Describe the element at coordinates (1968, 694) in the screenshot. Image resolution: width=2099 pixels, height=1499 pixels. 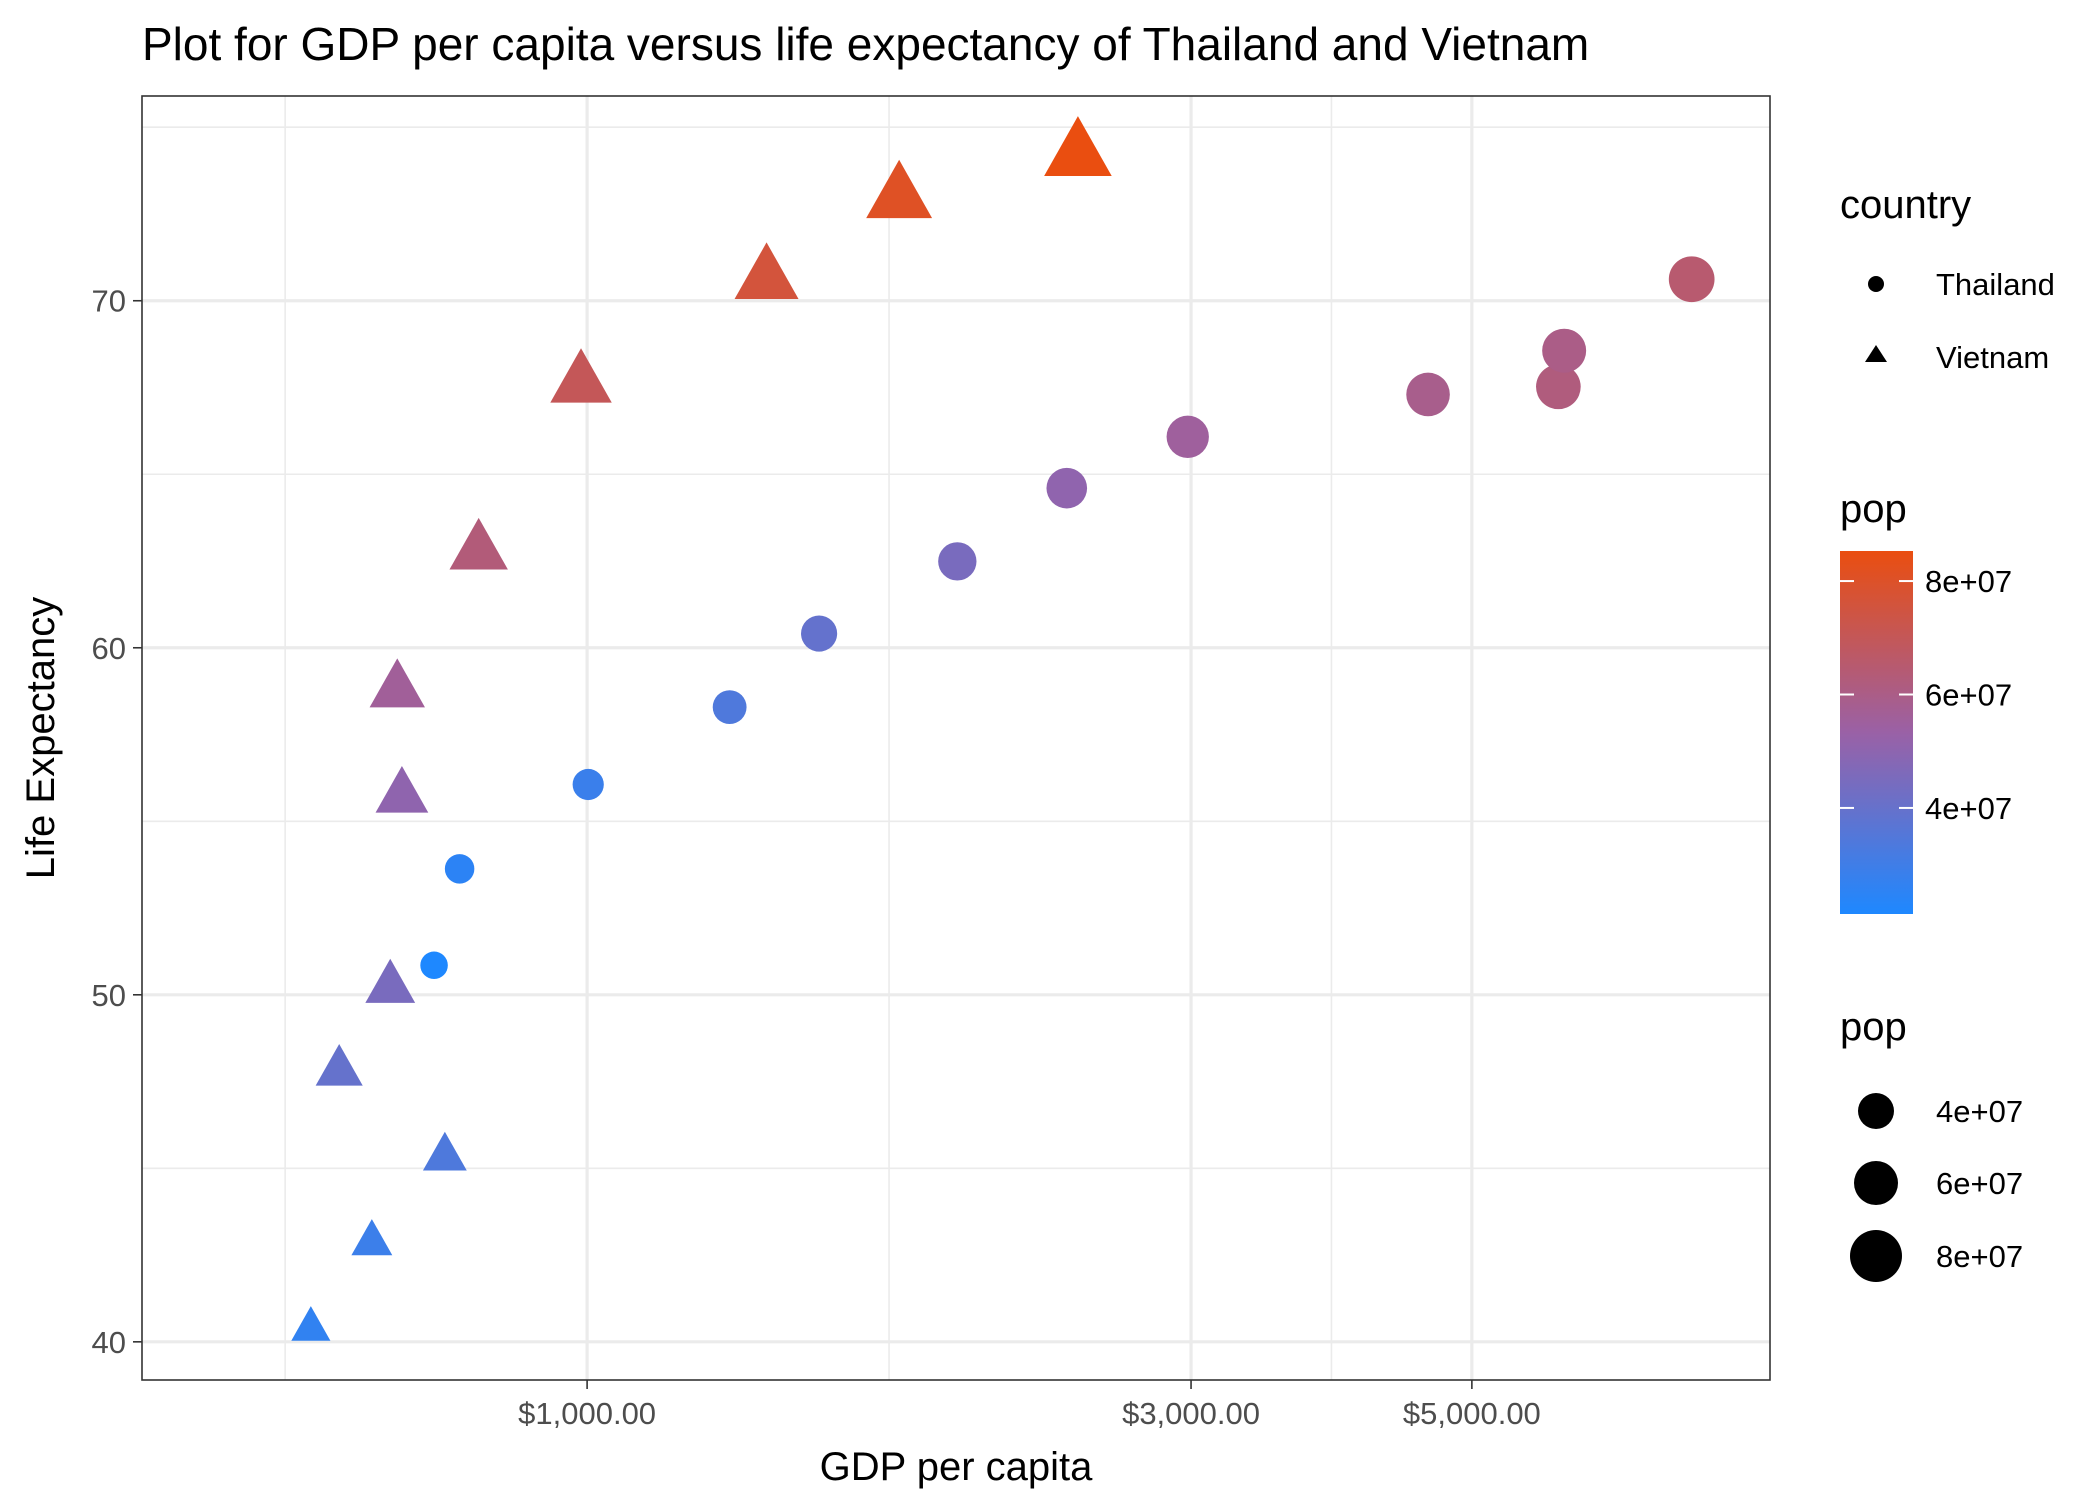
I see `color-bar-label: 6e+07` at that location.